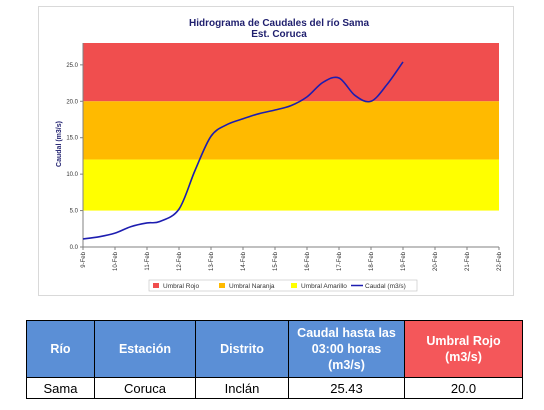 This screenshot has height=410, width=544. Describe the element at coordinates (346, 388) in the screenshot. I see `cell-caudal: 25.43` at that location.